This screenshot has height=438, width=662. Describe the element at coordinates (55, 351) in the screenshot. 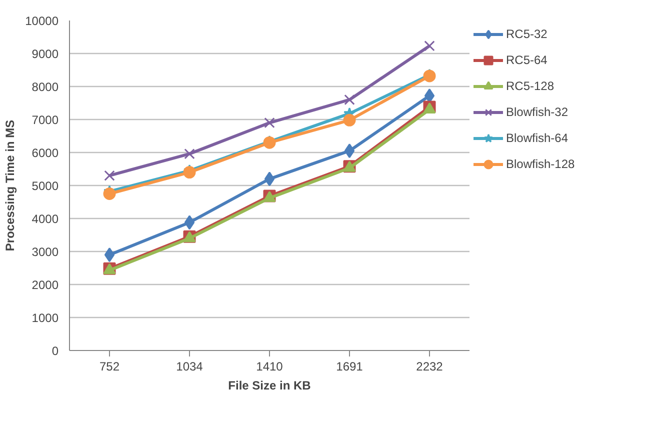

I see `y-tick-label: 0` at that location.